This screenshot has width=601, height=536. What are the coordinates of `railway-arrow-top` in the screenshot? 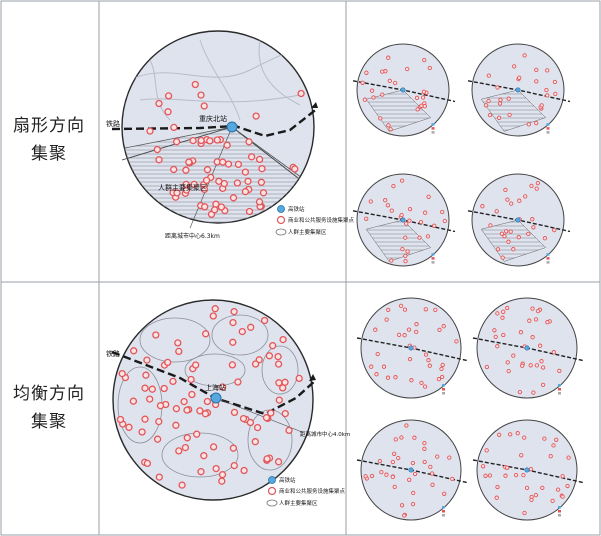 It's located at (314, 105).